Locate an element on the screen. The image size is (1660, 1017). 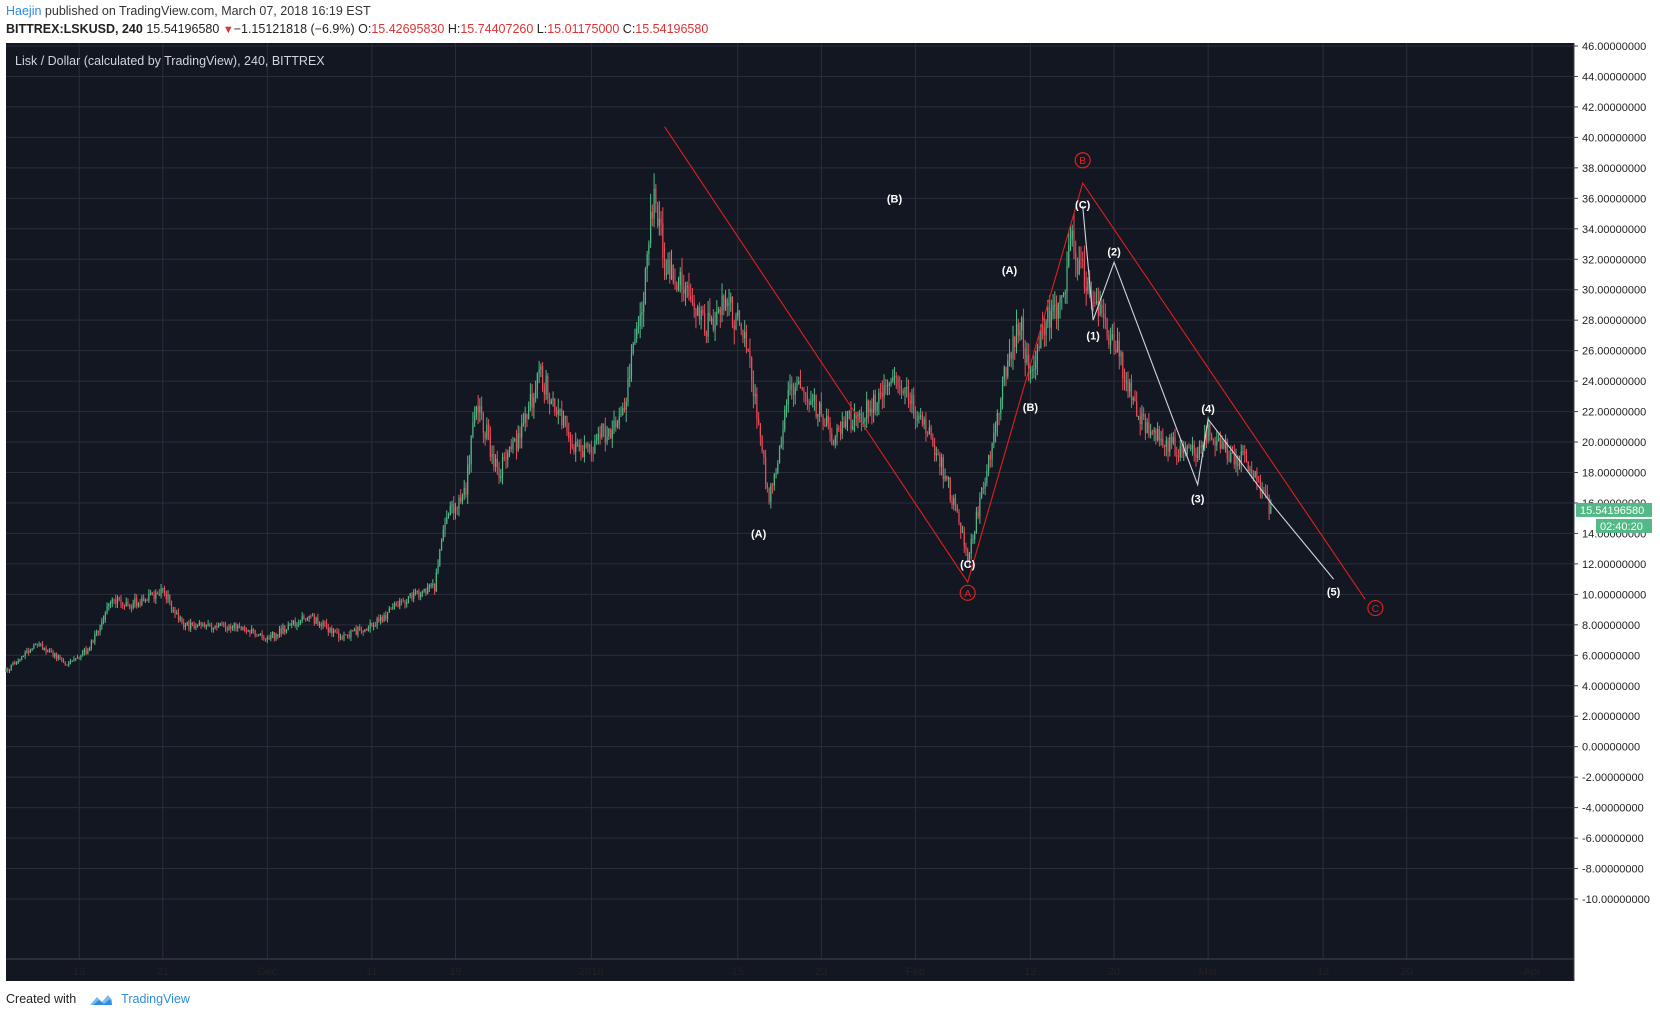
time-axis: 13 21 Dec 11 19 2018 15 23 Feb 12 20 Mar 12 20 Apr is located at coordinates (807, 972).